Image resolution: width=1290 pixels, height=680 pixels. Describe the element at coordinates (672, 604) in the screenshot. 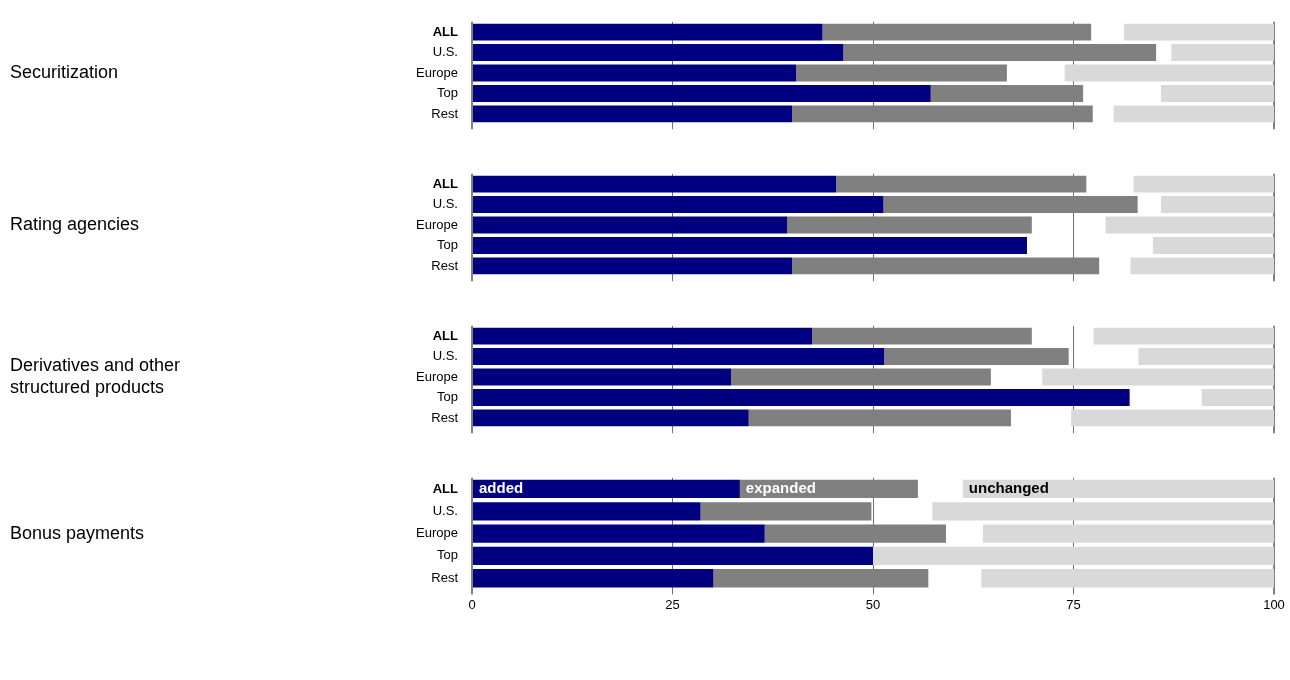

I see `x-tick-label: 25` at that location.